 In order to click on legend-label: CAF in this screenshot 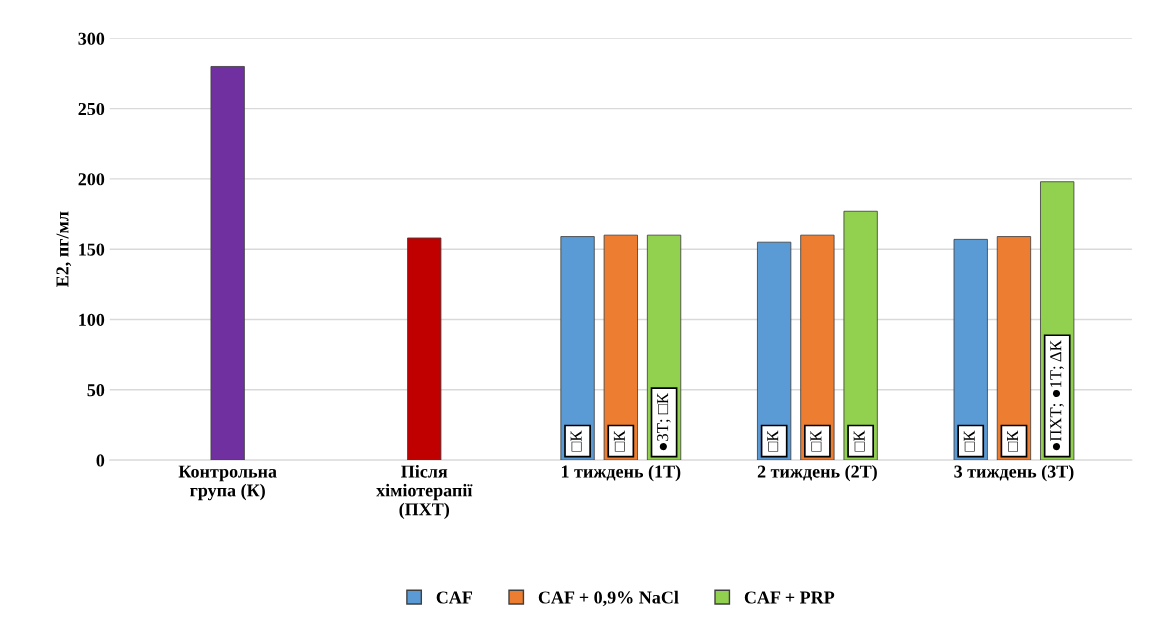, I will do `click(454, 597)`.